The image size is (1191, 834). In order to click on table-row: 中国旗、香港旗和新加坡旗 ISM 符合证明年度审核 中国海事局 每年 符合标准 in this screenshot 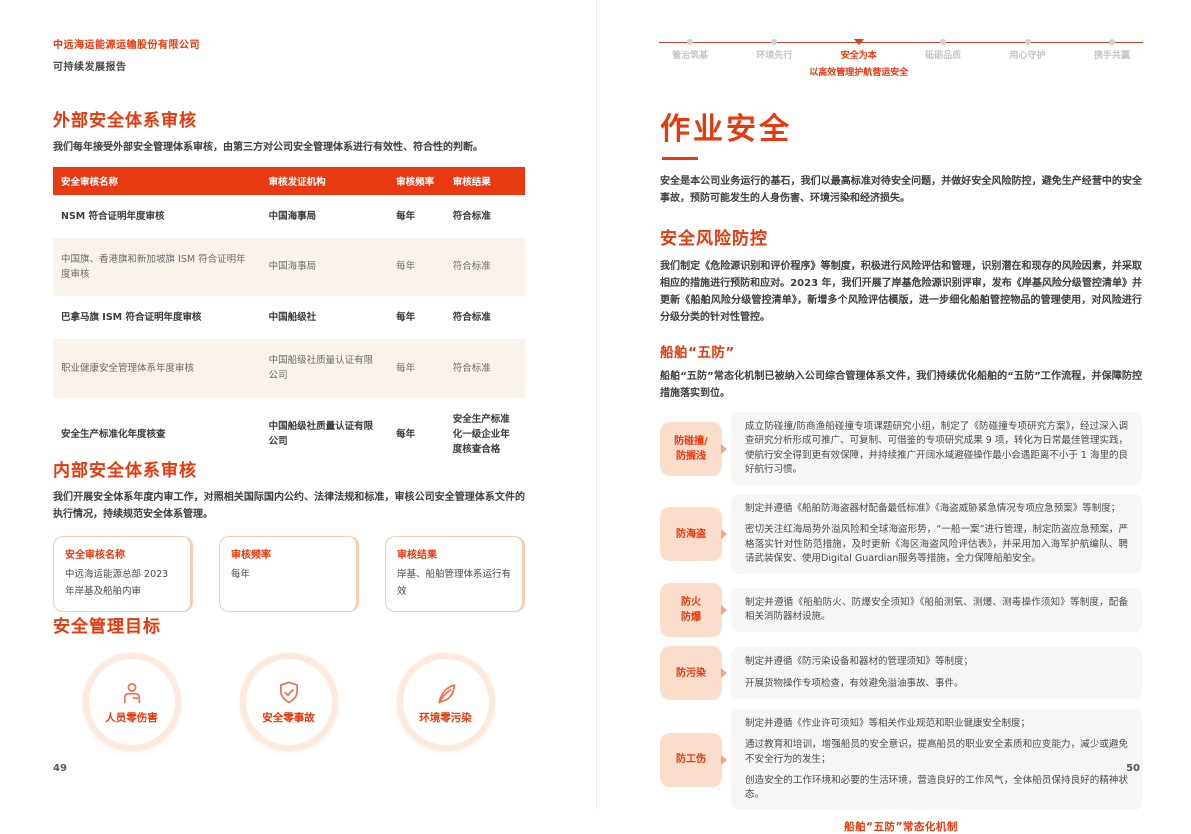, I will do `click(289, 267)`.